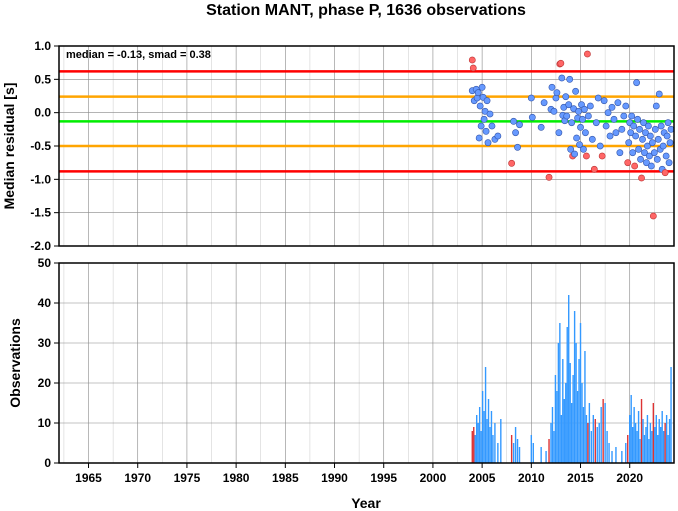  What do you see at coordinates (482, 478) in the screenshot?
I see `x-tick-label-2005: 2005` at bounding box center [482, 478].